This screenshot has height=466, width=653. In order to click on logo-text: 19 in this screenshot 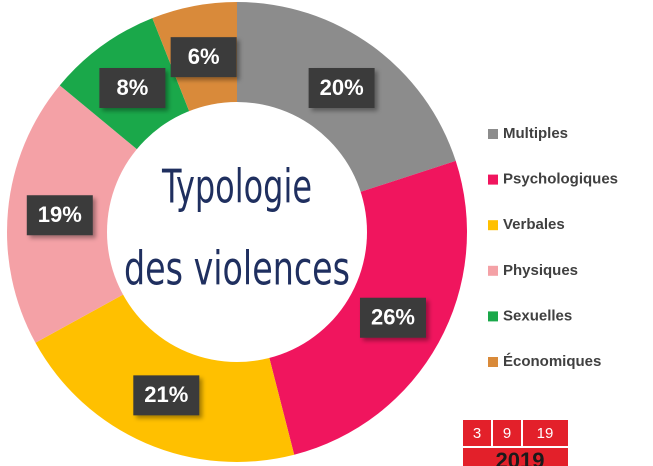, I will do `click(545, 433)`.